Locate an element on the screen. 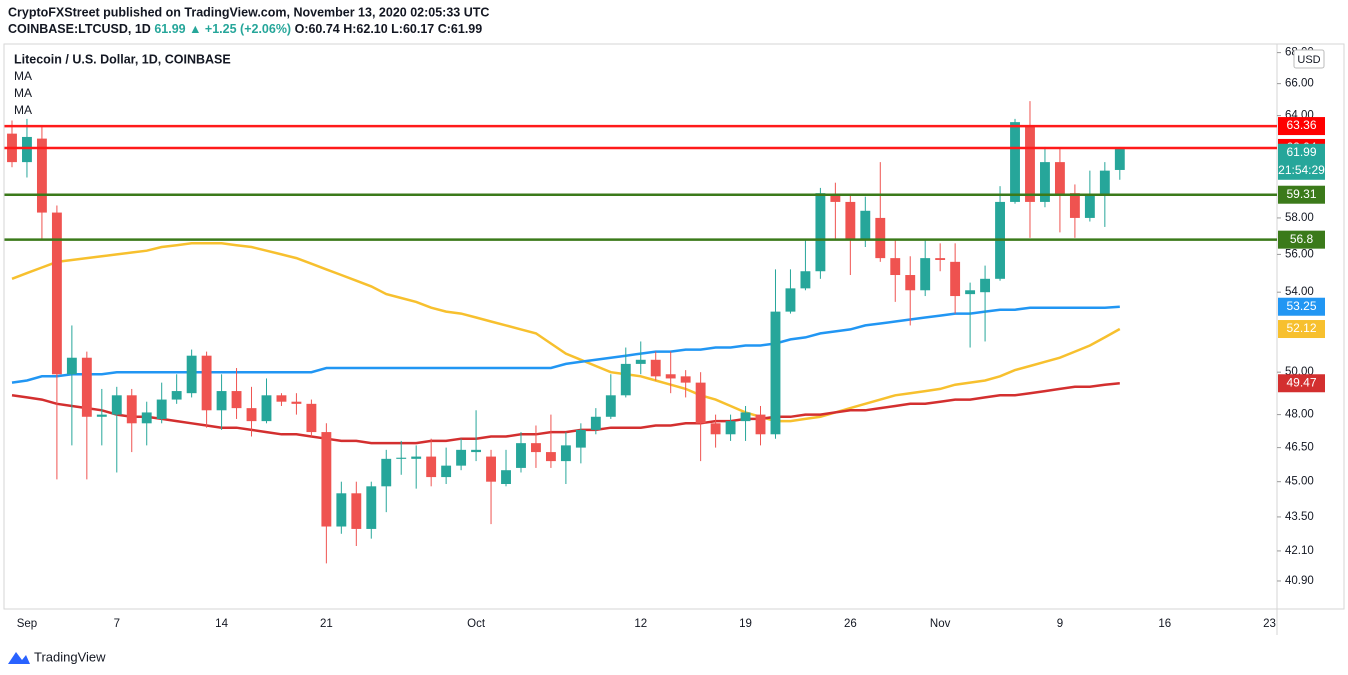 This screenshot has height=675, width=1348. x-tick-label: 23 is located at coordinates (1269, 624).